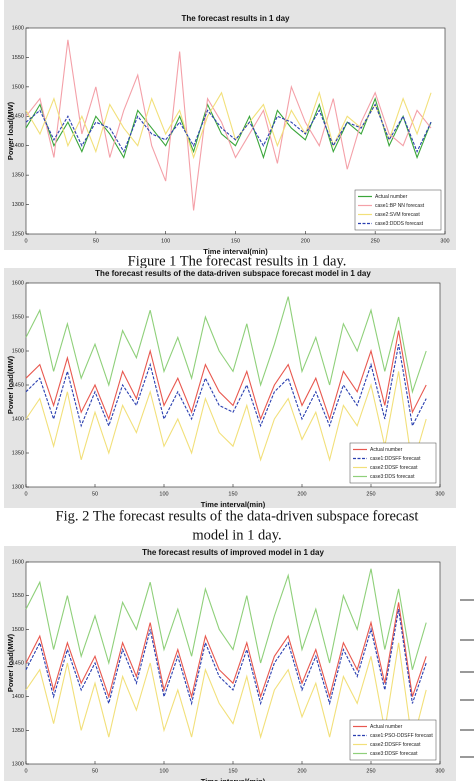  What do you see at coordinates (395, 745) in the screenshot?
I see `legend-label: case2:DDSFF forecast` at bounding box center [395, 745].